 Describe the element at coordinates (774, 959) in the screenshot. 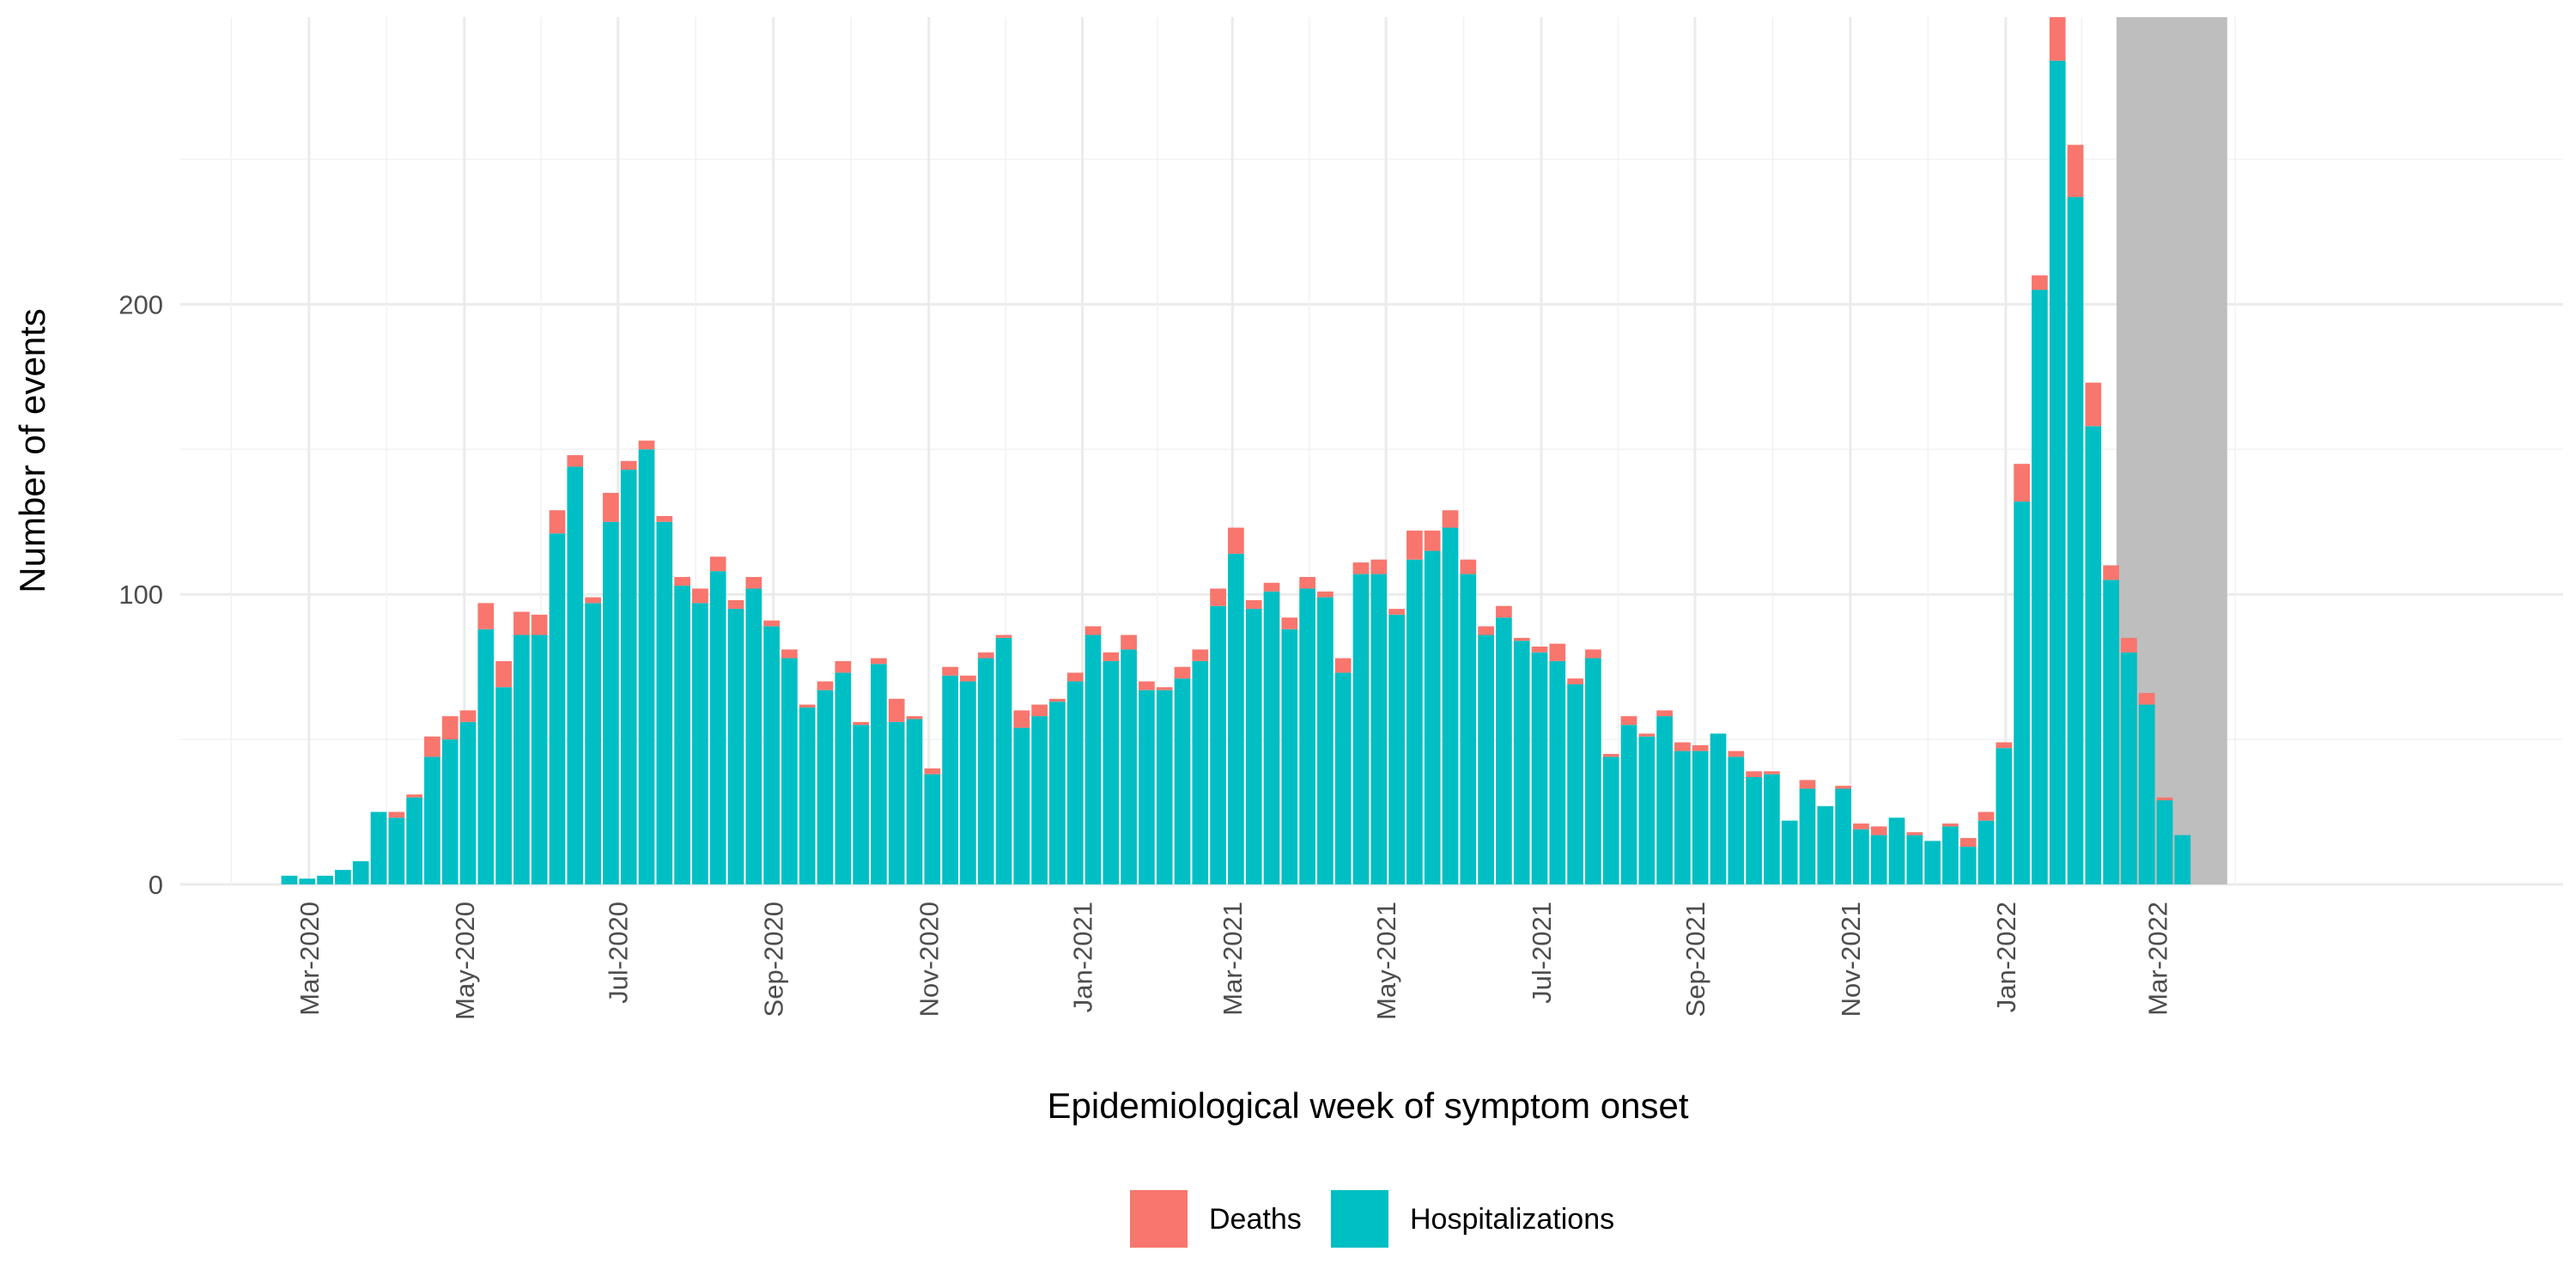

I see `x-tick-label: Sep-2020` at that location.